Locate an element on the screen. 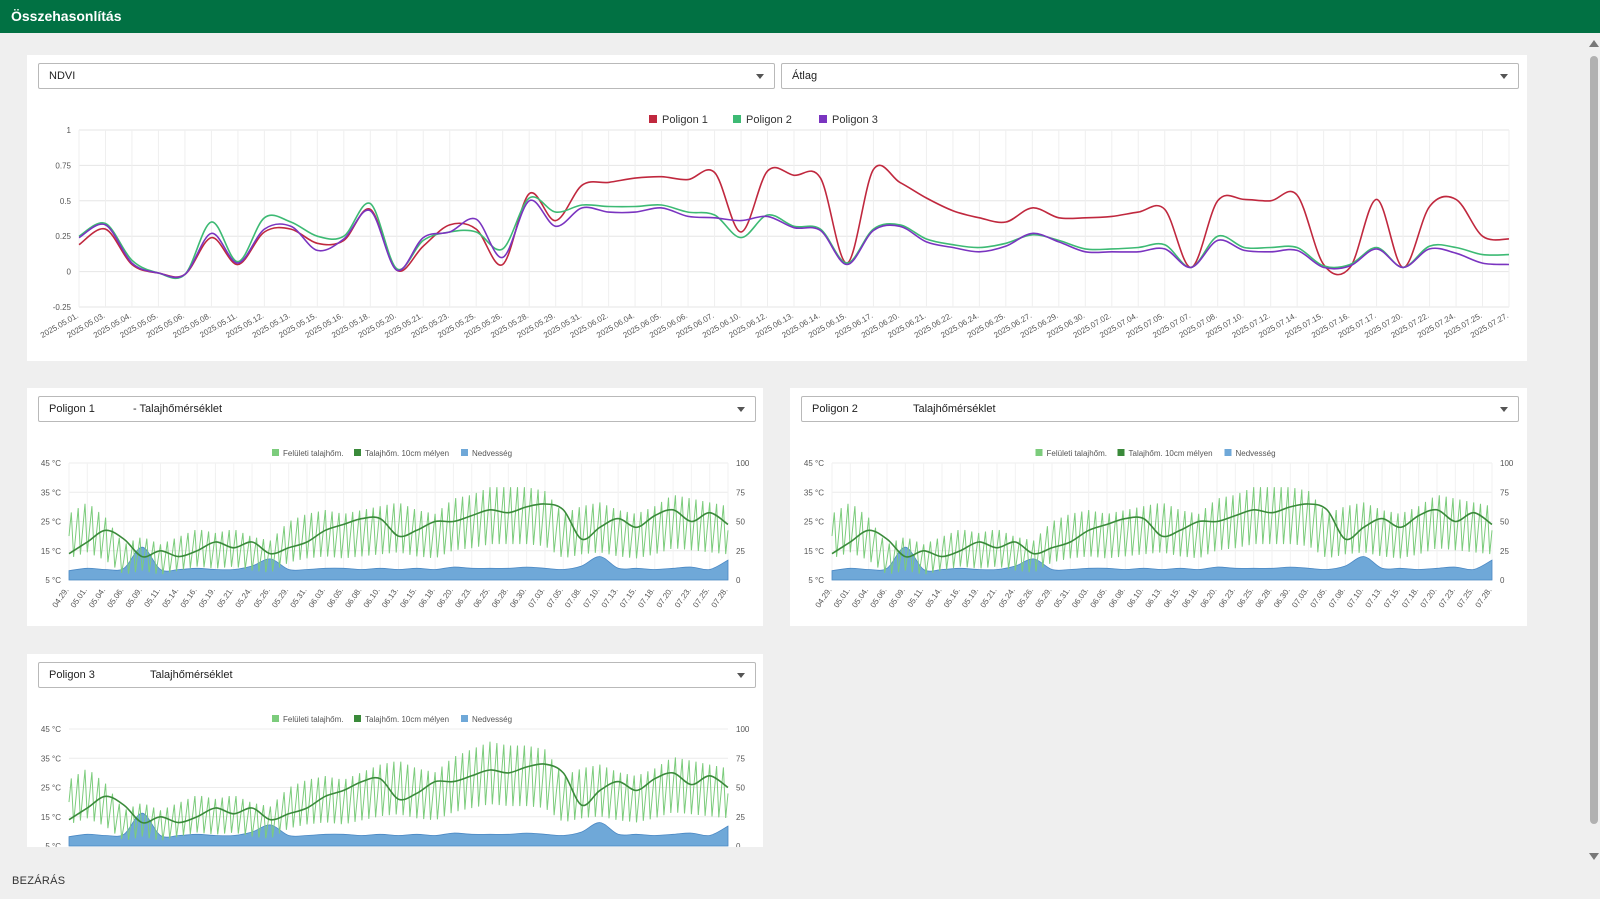  x-tick-label: 05.14. is located at coordinates (934, 597).